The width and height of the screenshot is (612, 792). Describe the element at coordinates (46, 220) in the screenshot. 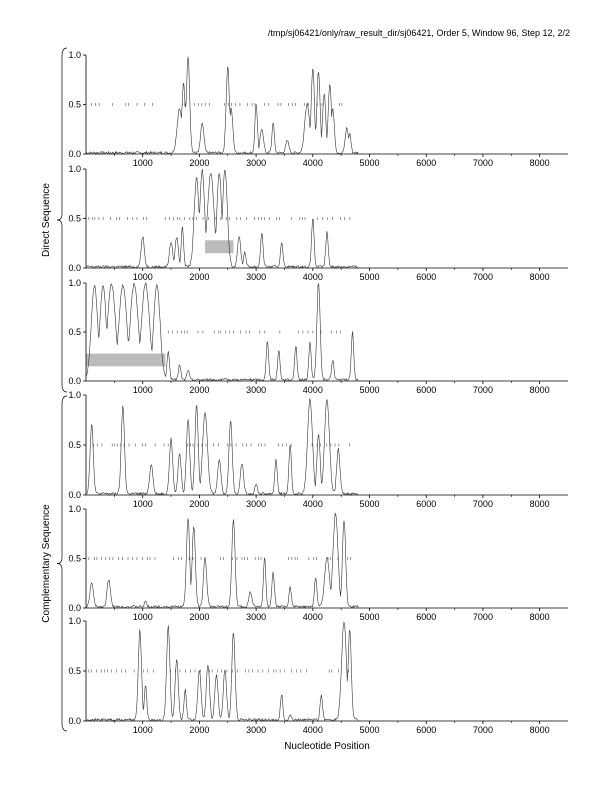

I see `direct-sequence-label: Direct Sequence` at that location.